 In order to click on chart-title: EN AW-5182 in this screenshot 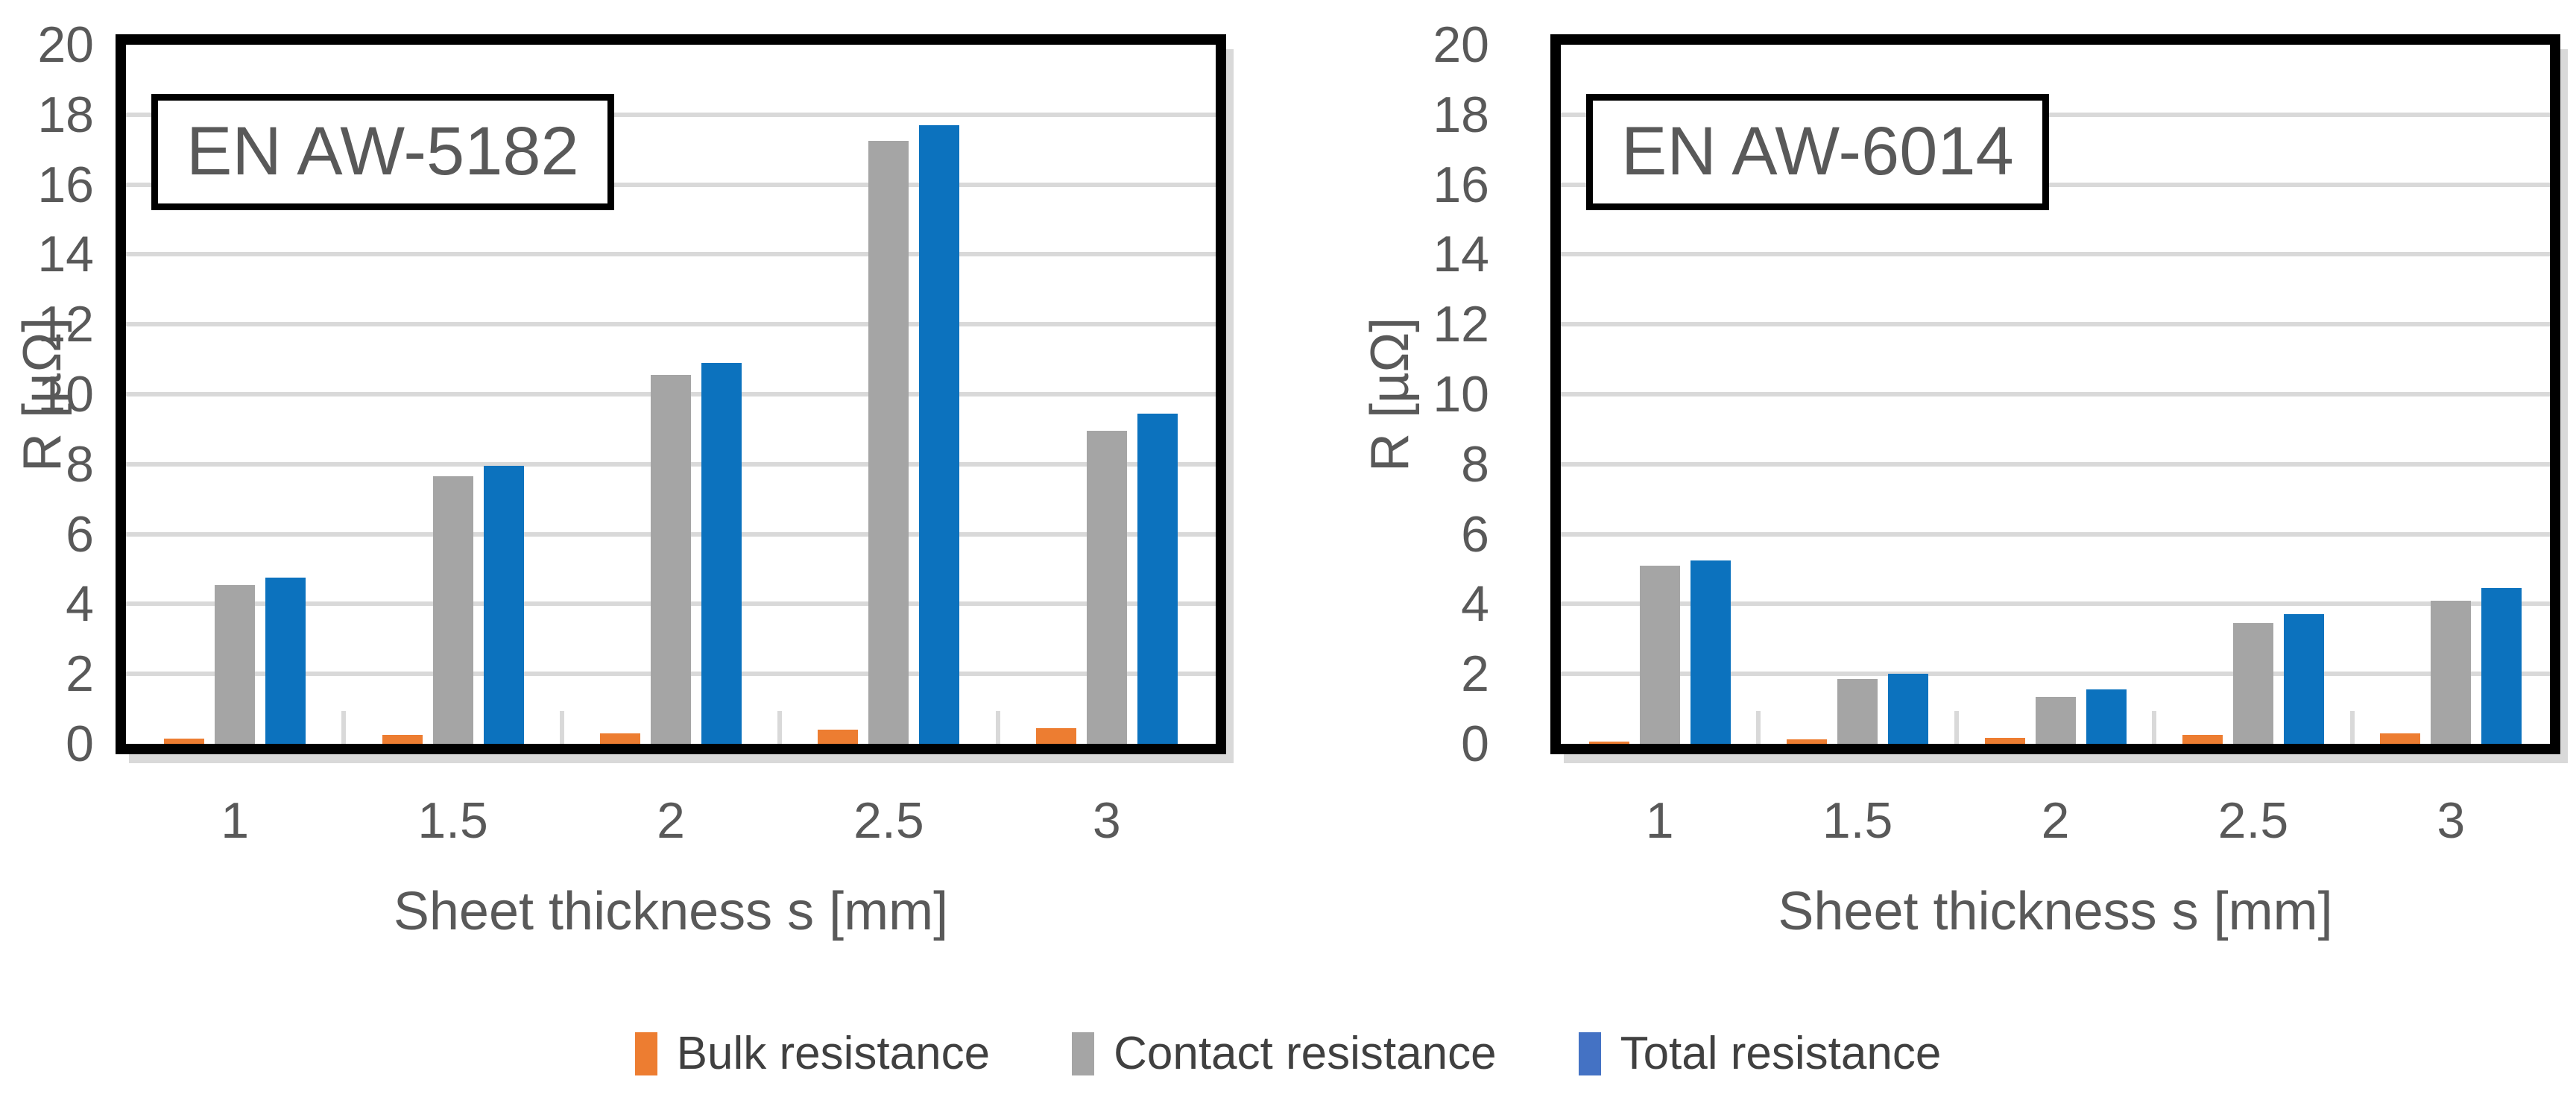, I will do `click(382, 151)`.